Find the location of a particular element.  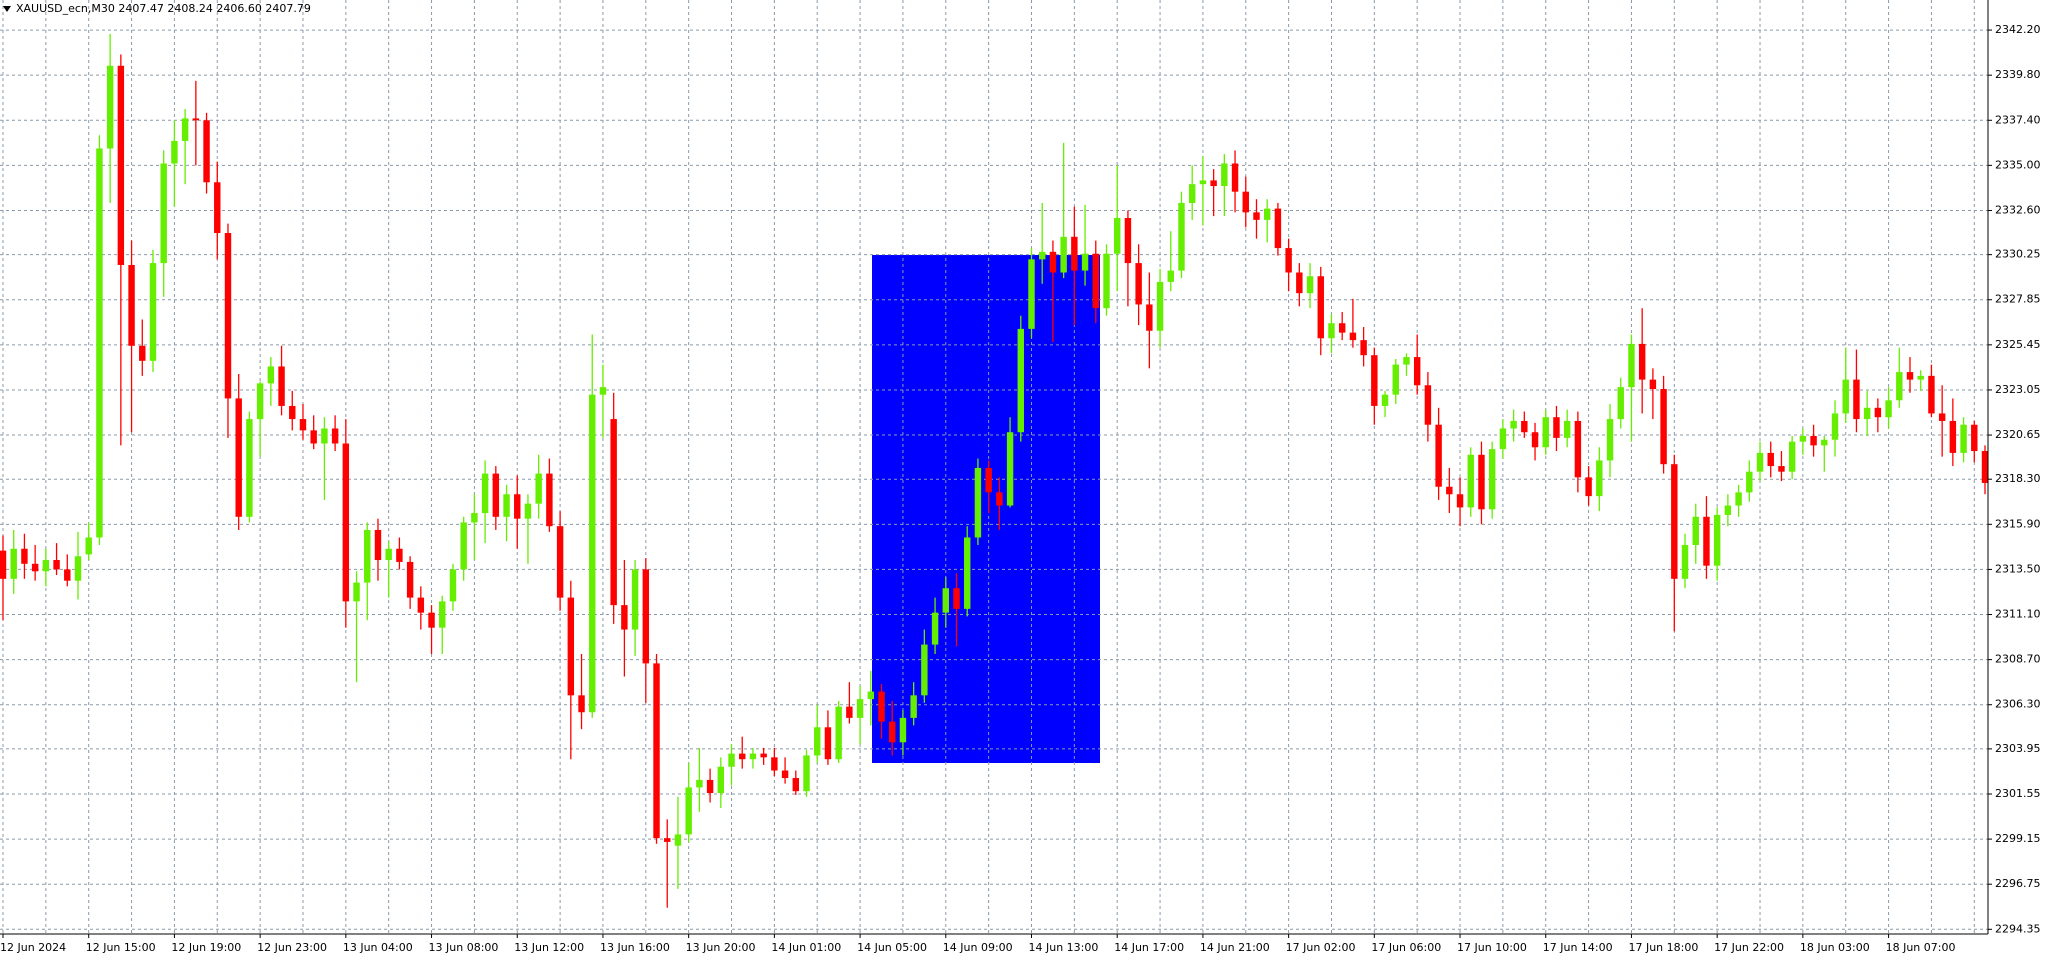

y-tick-label: 2335.00 is located at coordinates (2018, 164).